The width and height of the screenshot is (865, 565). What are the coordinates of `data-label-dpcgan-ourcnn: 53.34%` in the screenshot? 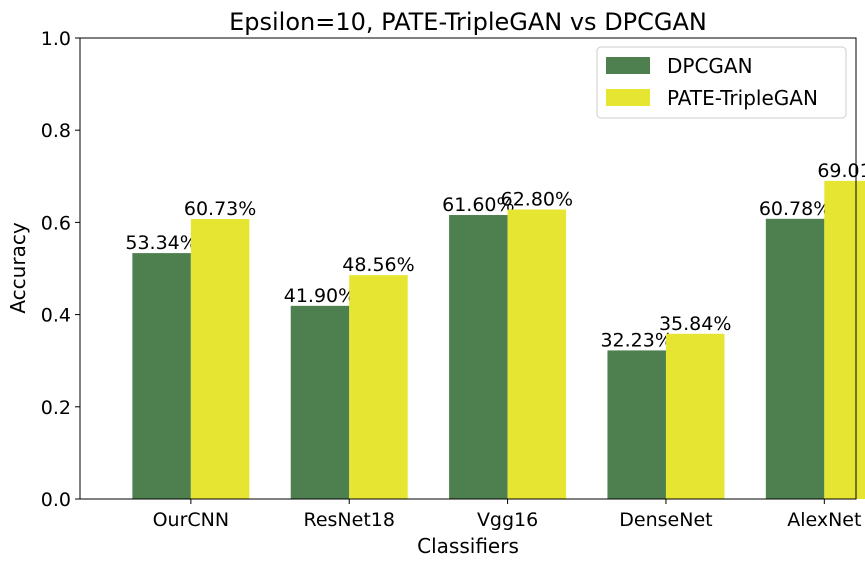 It's located at (161, 243).